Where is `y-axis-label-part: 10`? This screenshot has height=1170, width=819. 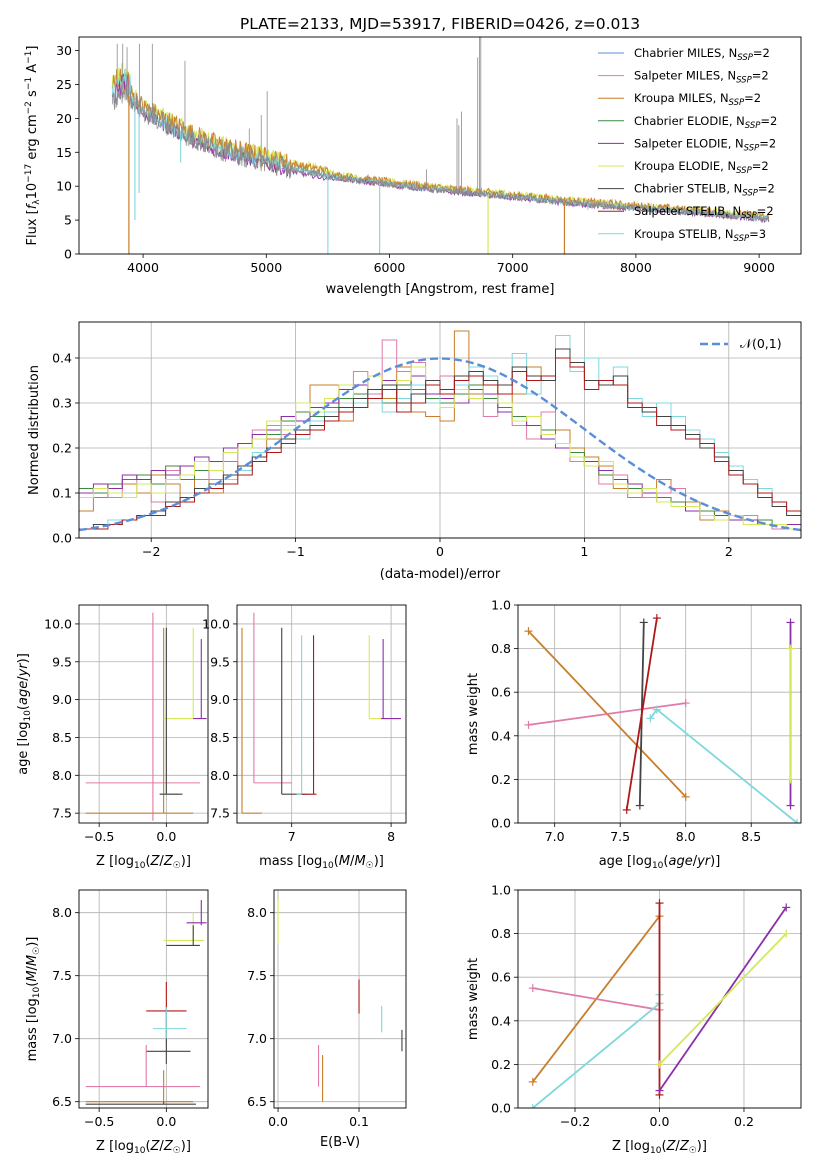
y-axis-label-part: 10 is located at coordinates (32, 191).